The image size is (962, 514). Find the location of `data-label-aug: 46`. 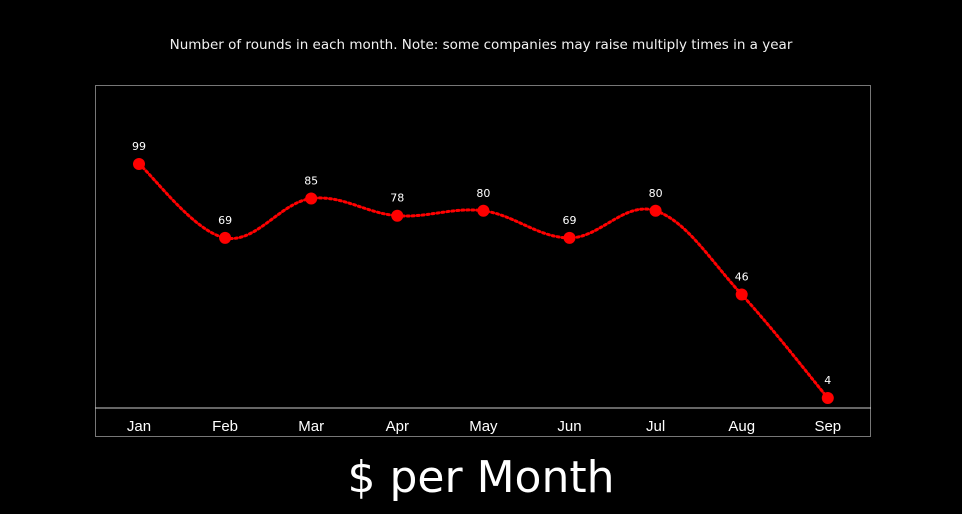

data-label-aug: 46 is located at coordinates (742, 277).